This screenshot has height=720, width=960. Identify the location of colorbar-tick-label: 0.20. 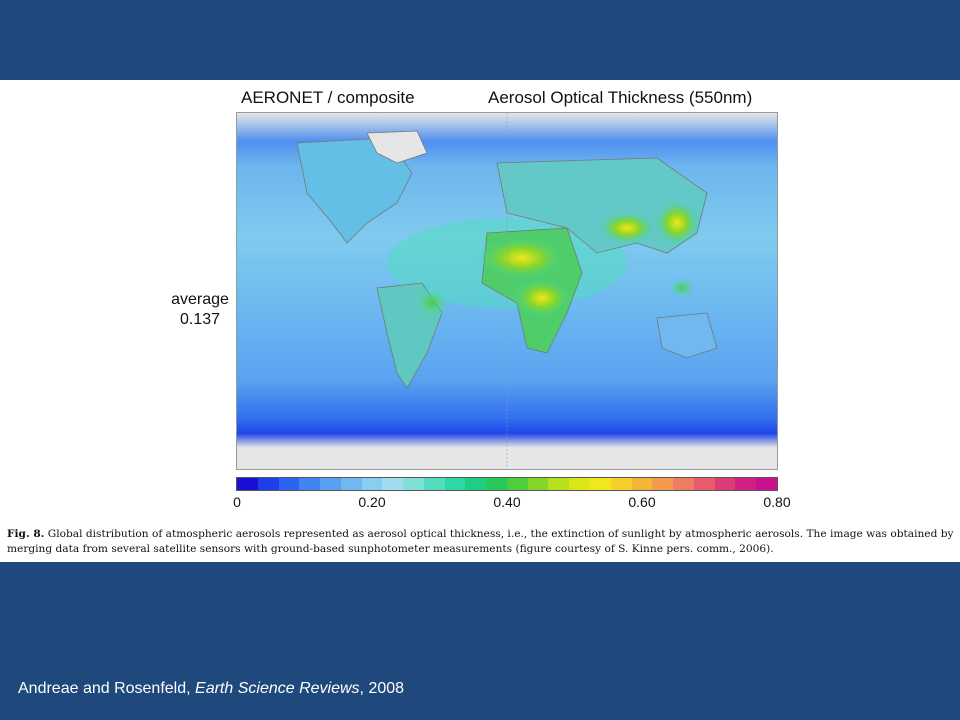
(372, 502).